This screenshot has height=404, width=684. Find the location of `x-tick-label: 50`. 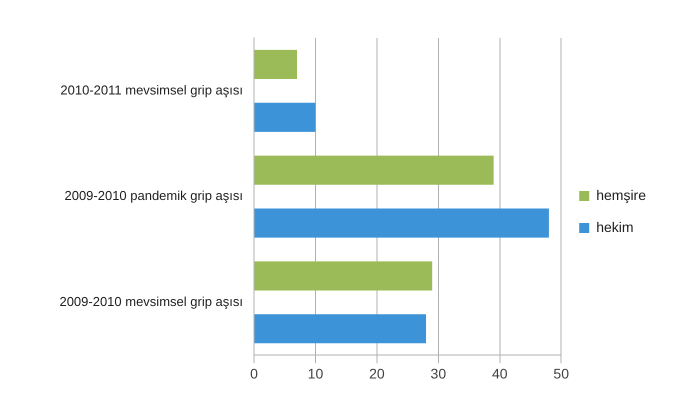

x-tick-label: 50 is located at coordinates (561, 373).